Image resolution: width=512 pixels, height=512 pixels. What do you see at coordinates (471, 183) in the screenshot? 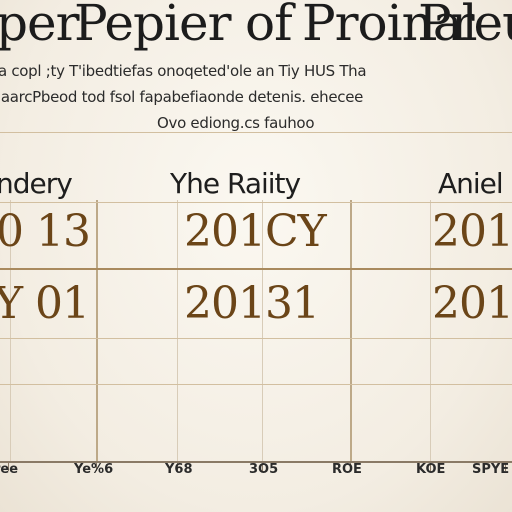
I see `column-header-3: Aniel` at bounding box center [471, 183].